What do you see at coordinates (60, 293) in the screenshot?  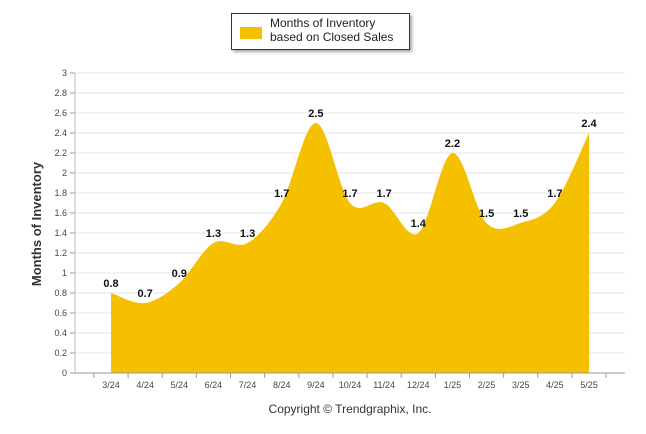 I see `y-tick-label: 0.8` at bounding box center [60, 293].